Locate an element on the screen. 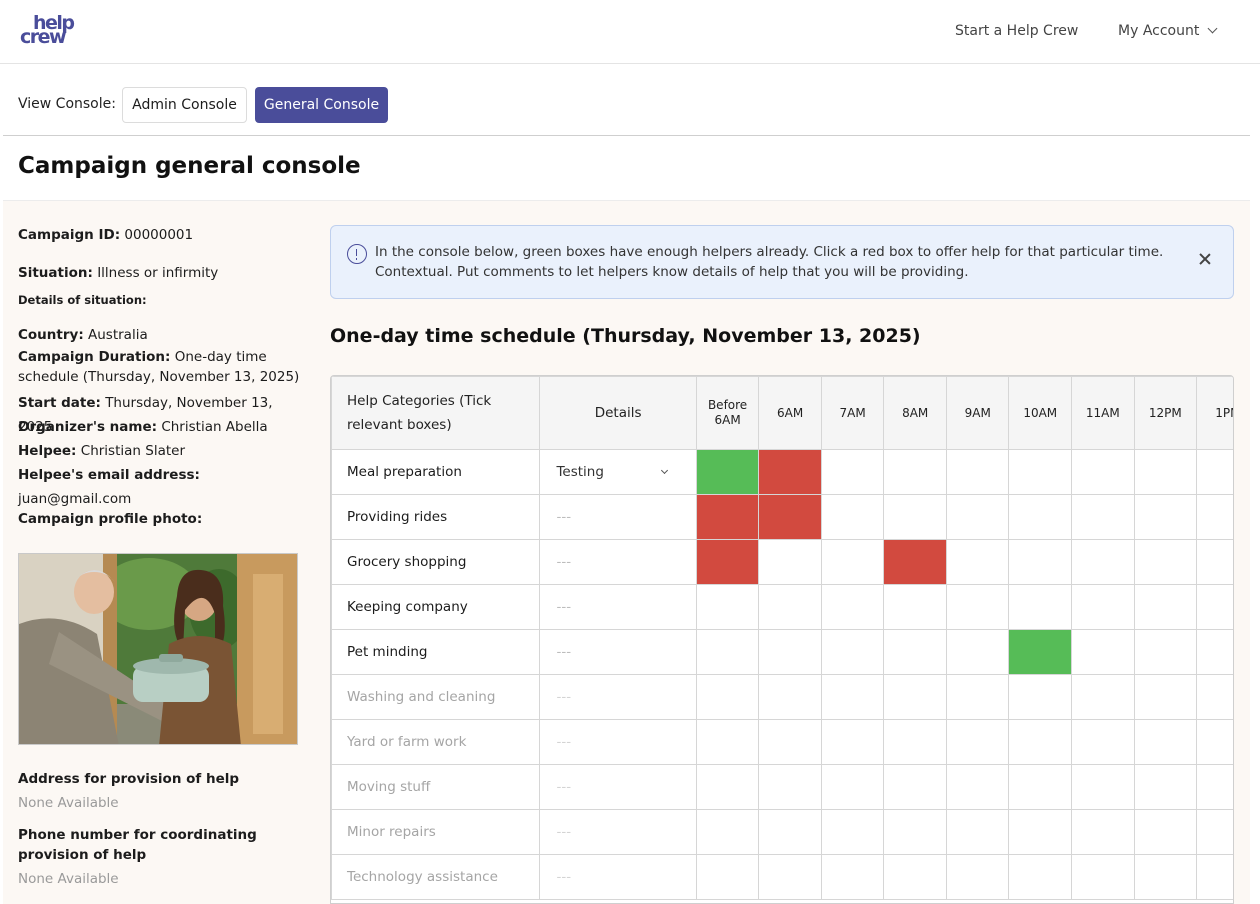  my-account-menu: My Account is located at coordinates (1168, 31).